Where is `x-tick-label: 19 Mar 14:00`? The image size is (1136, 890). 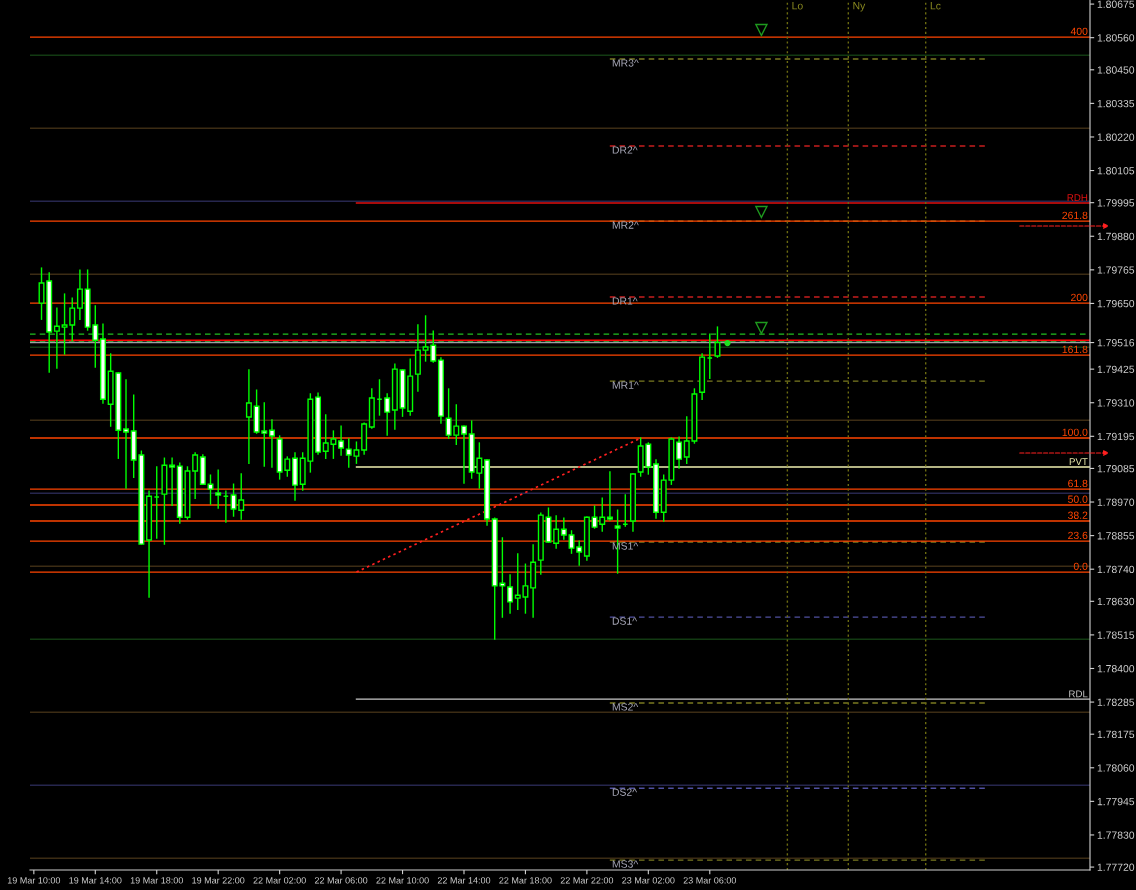
x-tick-label: 19 Mar 14:00 is located at coordinates (95, 880).